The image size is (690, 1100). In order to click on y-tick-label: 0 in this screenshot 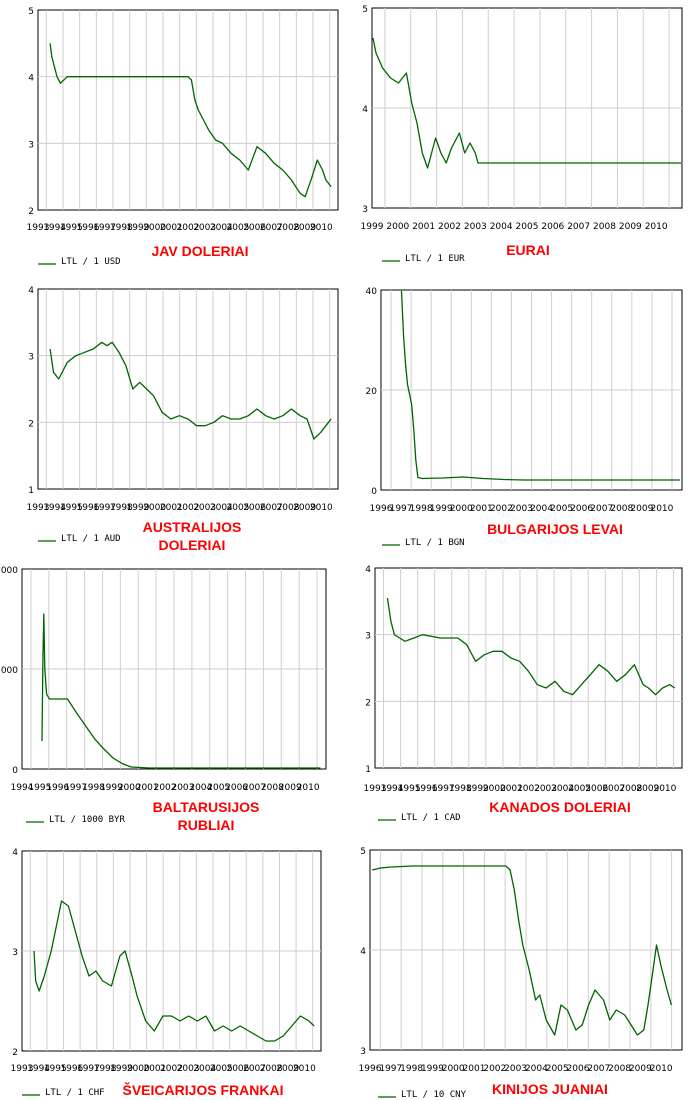, I will do `click(374, 492)`.